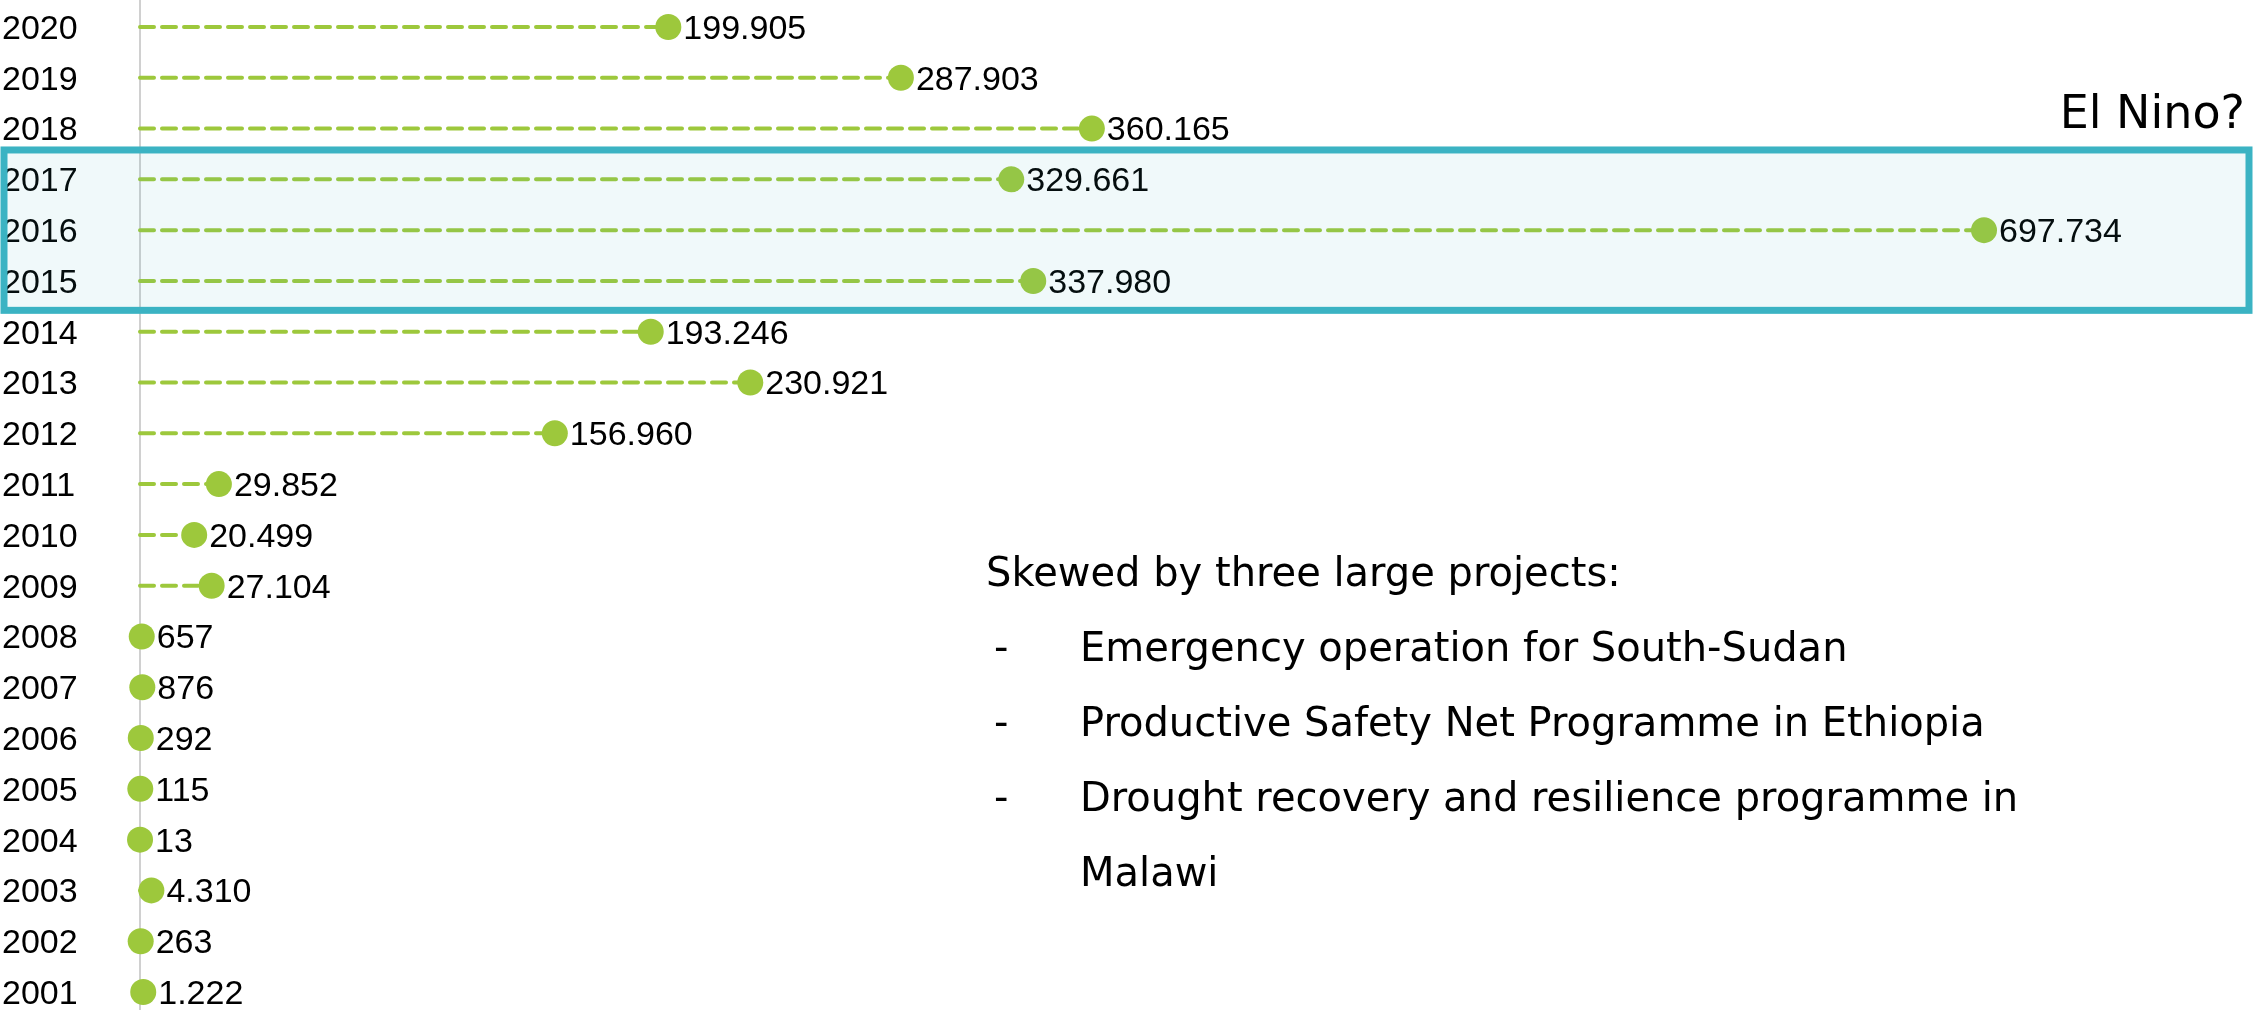 The width and height of the screenshot is (2259, 1010). I want to click on data-label: 115, so click(182, 788).